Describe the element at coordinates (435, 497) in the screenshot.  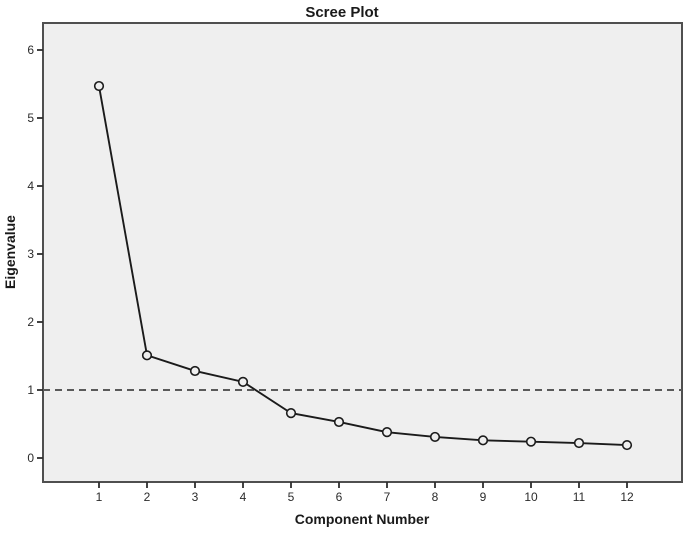
I see `x-tick-label: 8` at that location.